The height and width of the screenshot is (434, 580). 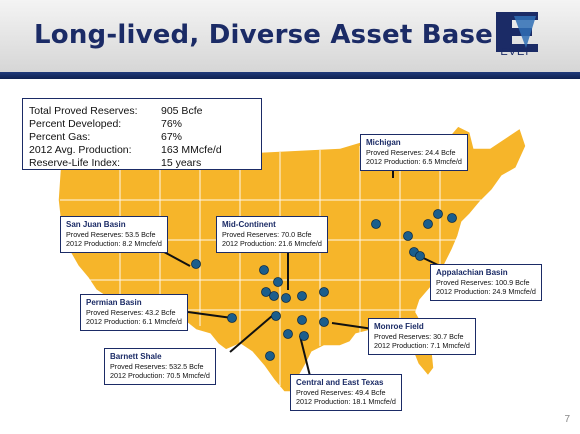 I want to click on callout-name: San Juan Basin, so click(x=96, y=224).